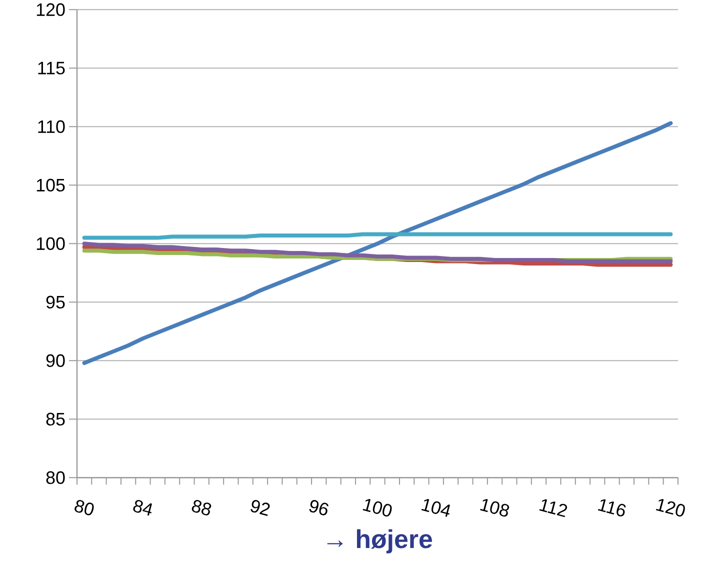  What do you see at coordinates (318, 508) in the screenshot?
I see `x-tick-label: 96` at bounding box center [318, 508].